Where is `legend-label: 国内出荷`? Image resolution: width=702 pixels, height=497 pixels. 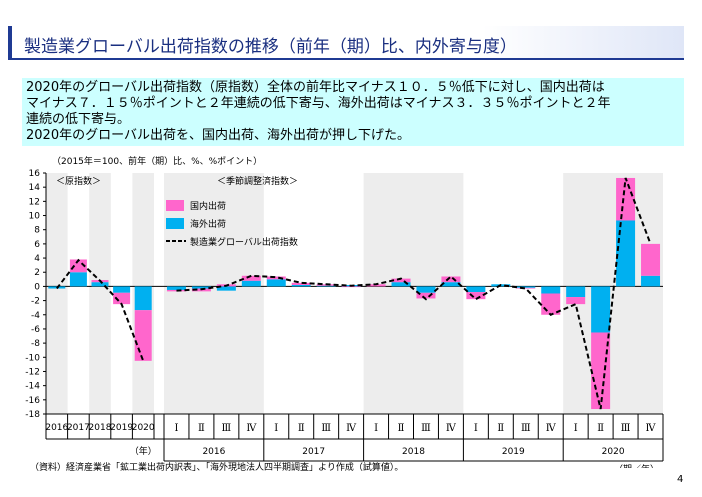
legend-label: 国内出荷 is located at coordinates (208, 206).